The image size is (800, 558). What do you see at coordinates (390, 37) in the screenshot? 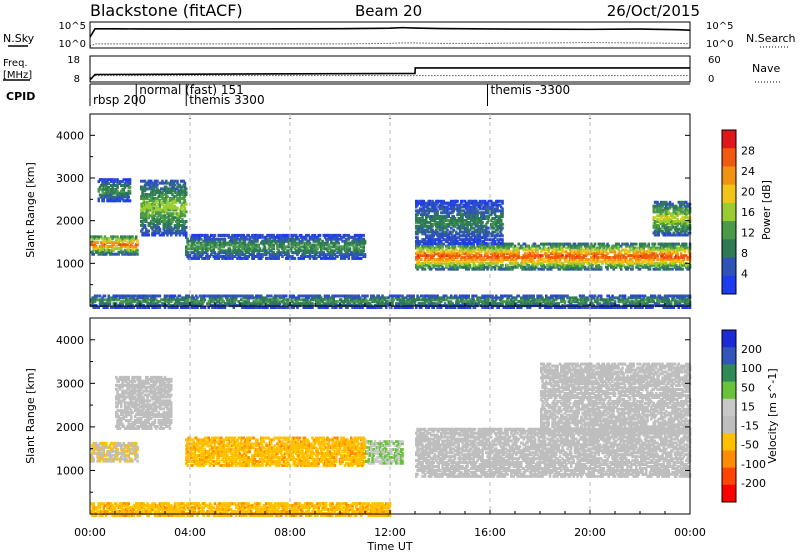
I see `noise-series` at bounding box center [390, 37].